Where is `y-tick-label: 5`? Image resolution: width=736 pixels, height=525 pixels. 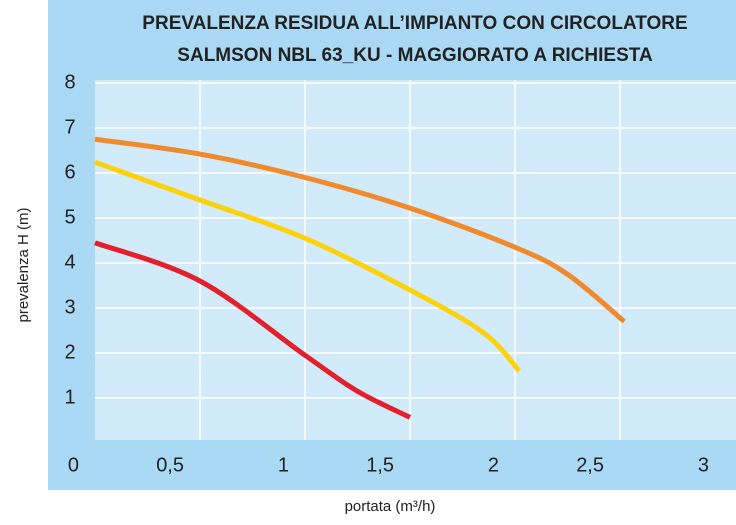
y-tick-label: 5 is located at coordinates (69, 217).